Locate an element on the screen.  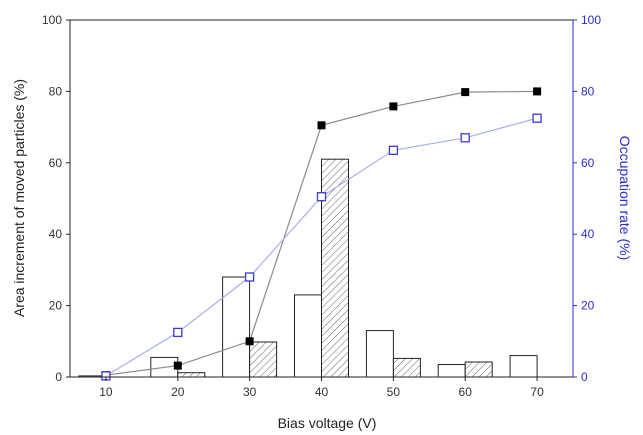
y-left-tick-label: 100 is located at coordinates (52, 20).